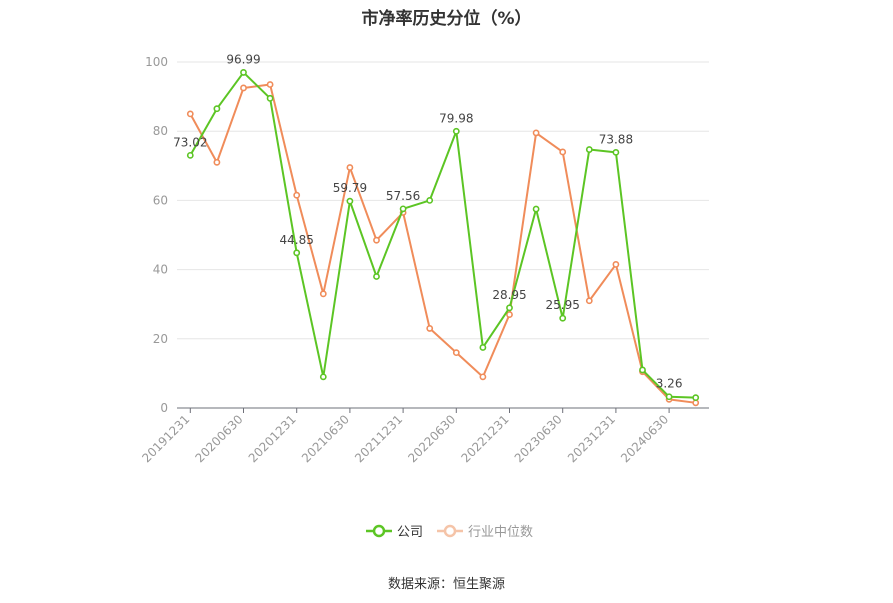  I want to click on legend-industry-swatch-icon, so click(450, 530).